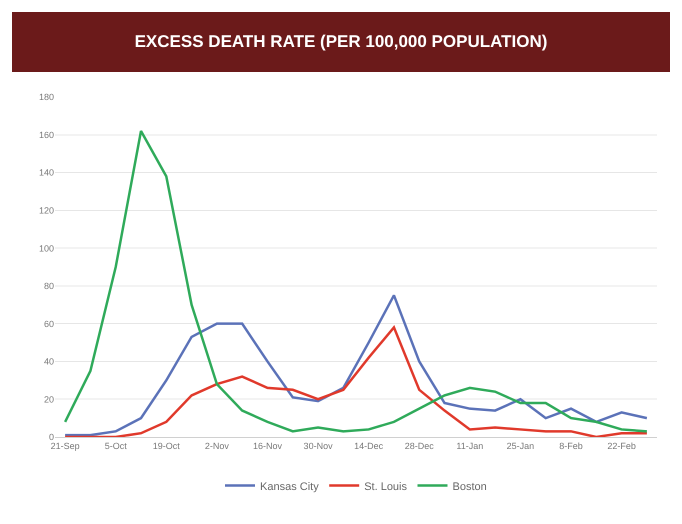 This screenshot has width=682, height=524. Describe the element at coordinates (49, 286) in the screenshot. I see `y-tick-label: 80` at that location.